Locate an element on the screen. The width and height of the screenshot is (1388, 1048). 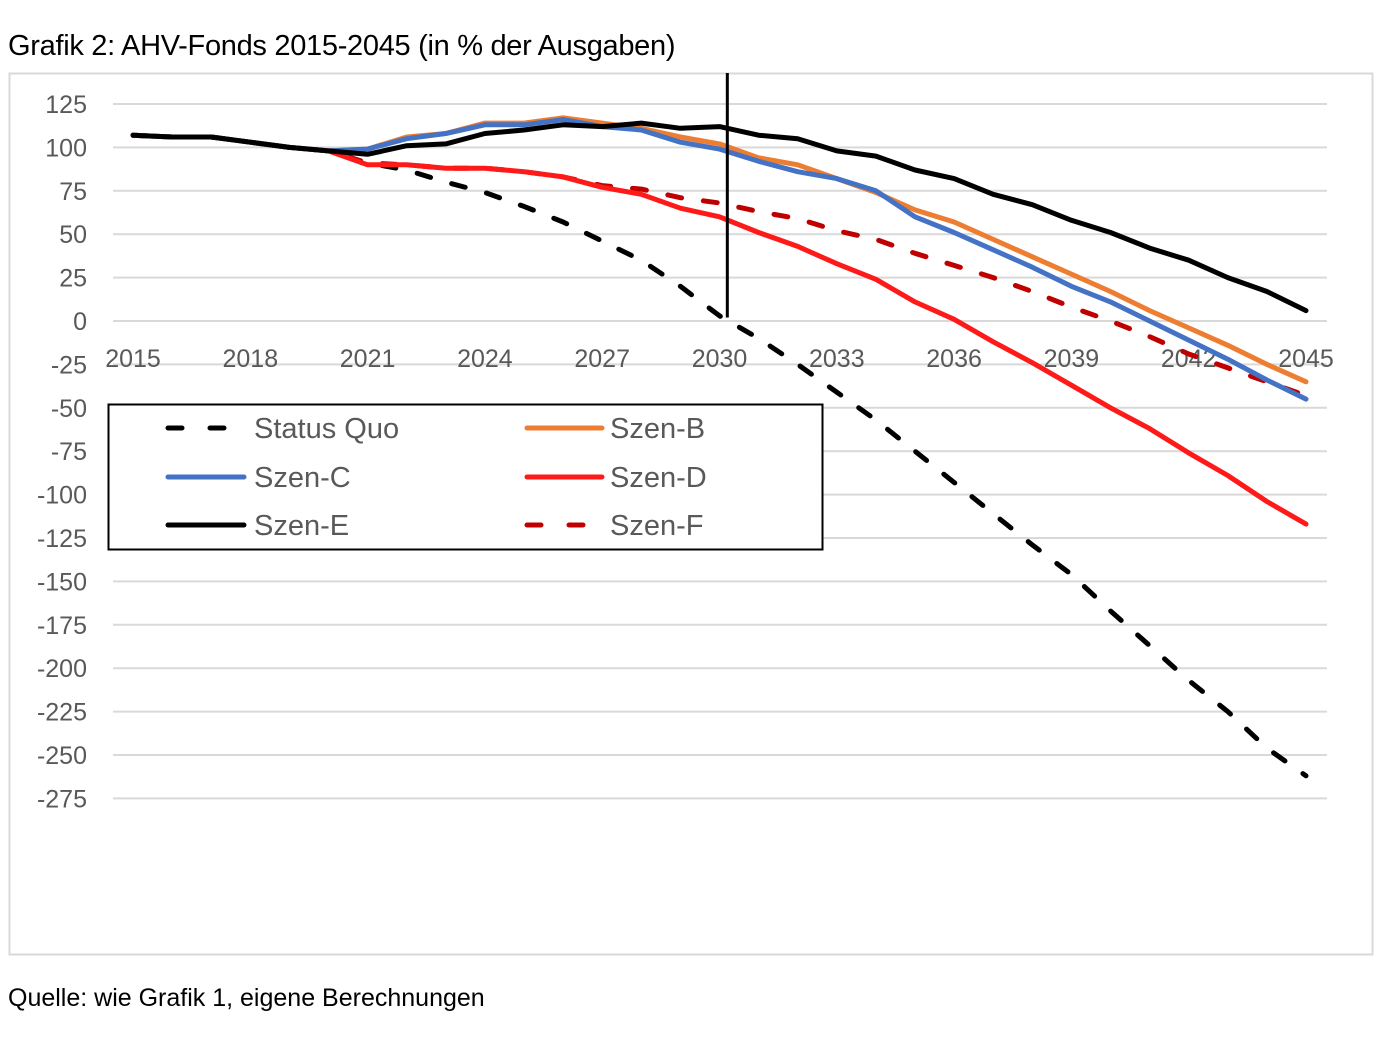
y-tick-label: -225 is located at coordinates (62, 713).